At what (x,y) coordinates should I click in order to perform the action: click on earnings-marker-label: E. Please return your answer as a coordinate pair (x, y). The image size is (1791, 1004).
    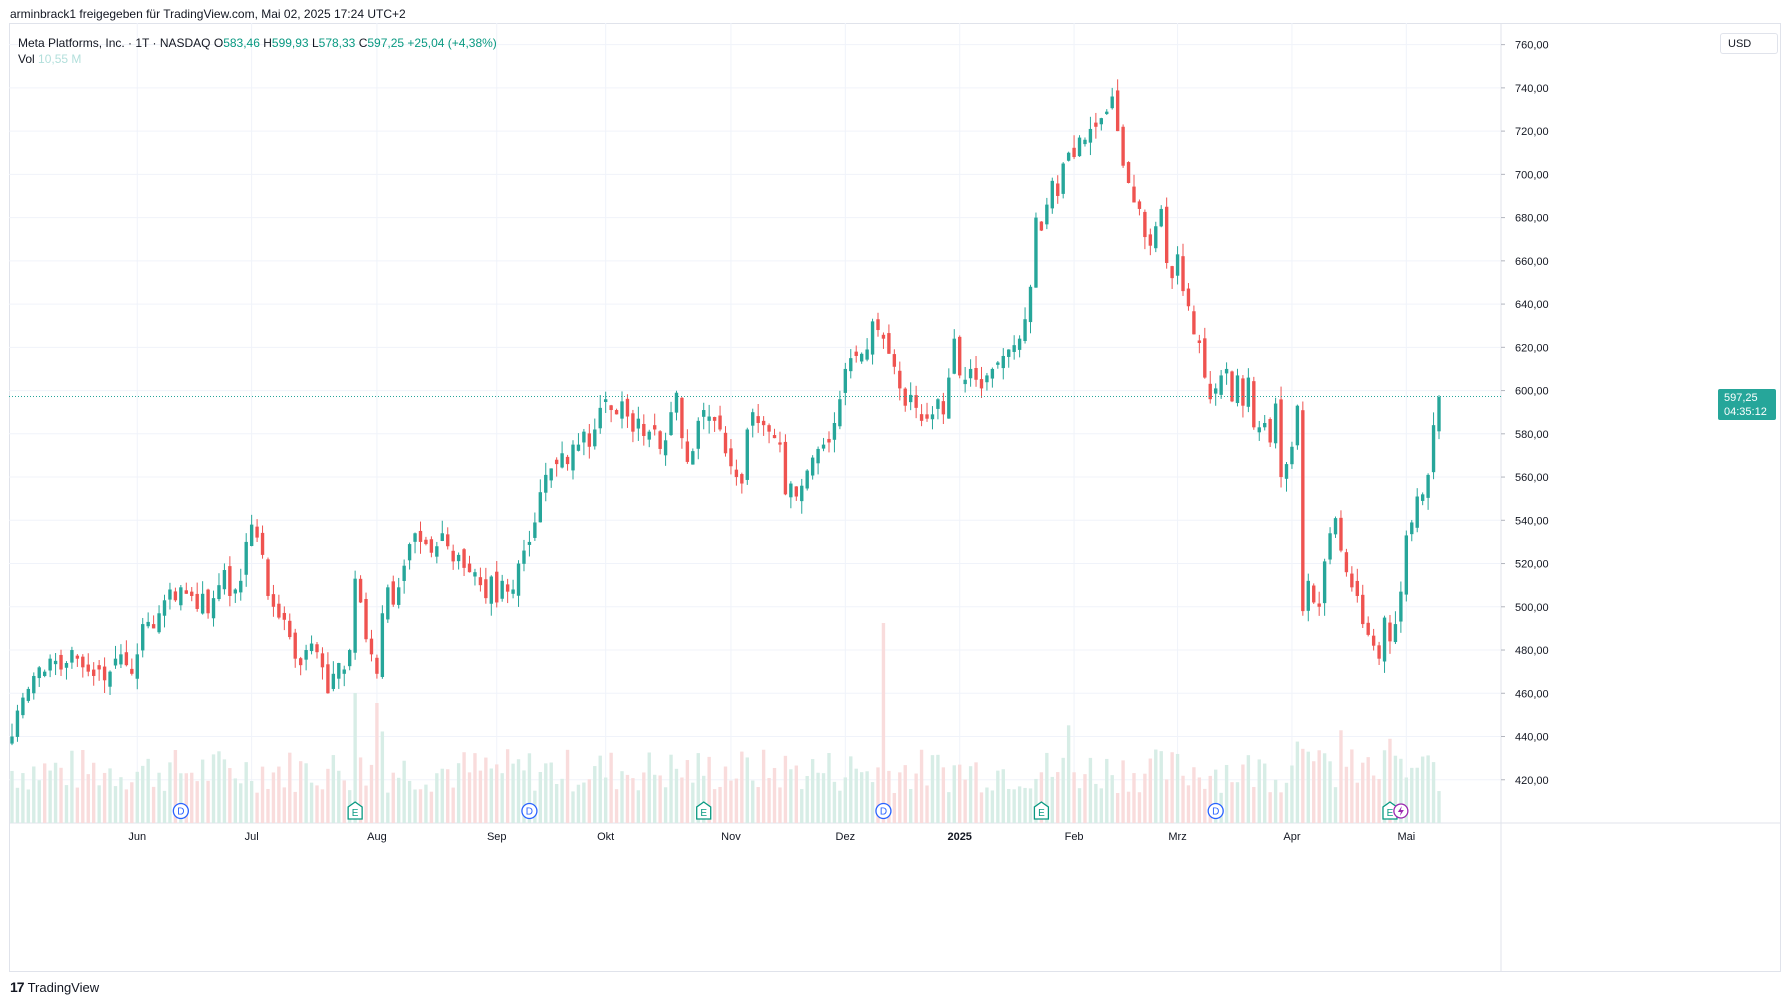
    Looking at the image, I should click on (355, 813).